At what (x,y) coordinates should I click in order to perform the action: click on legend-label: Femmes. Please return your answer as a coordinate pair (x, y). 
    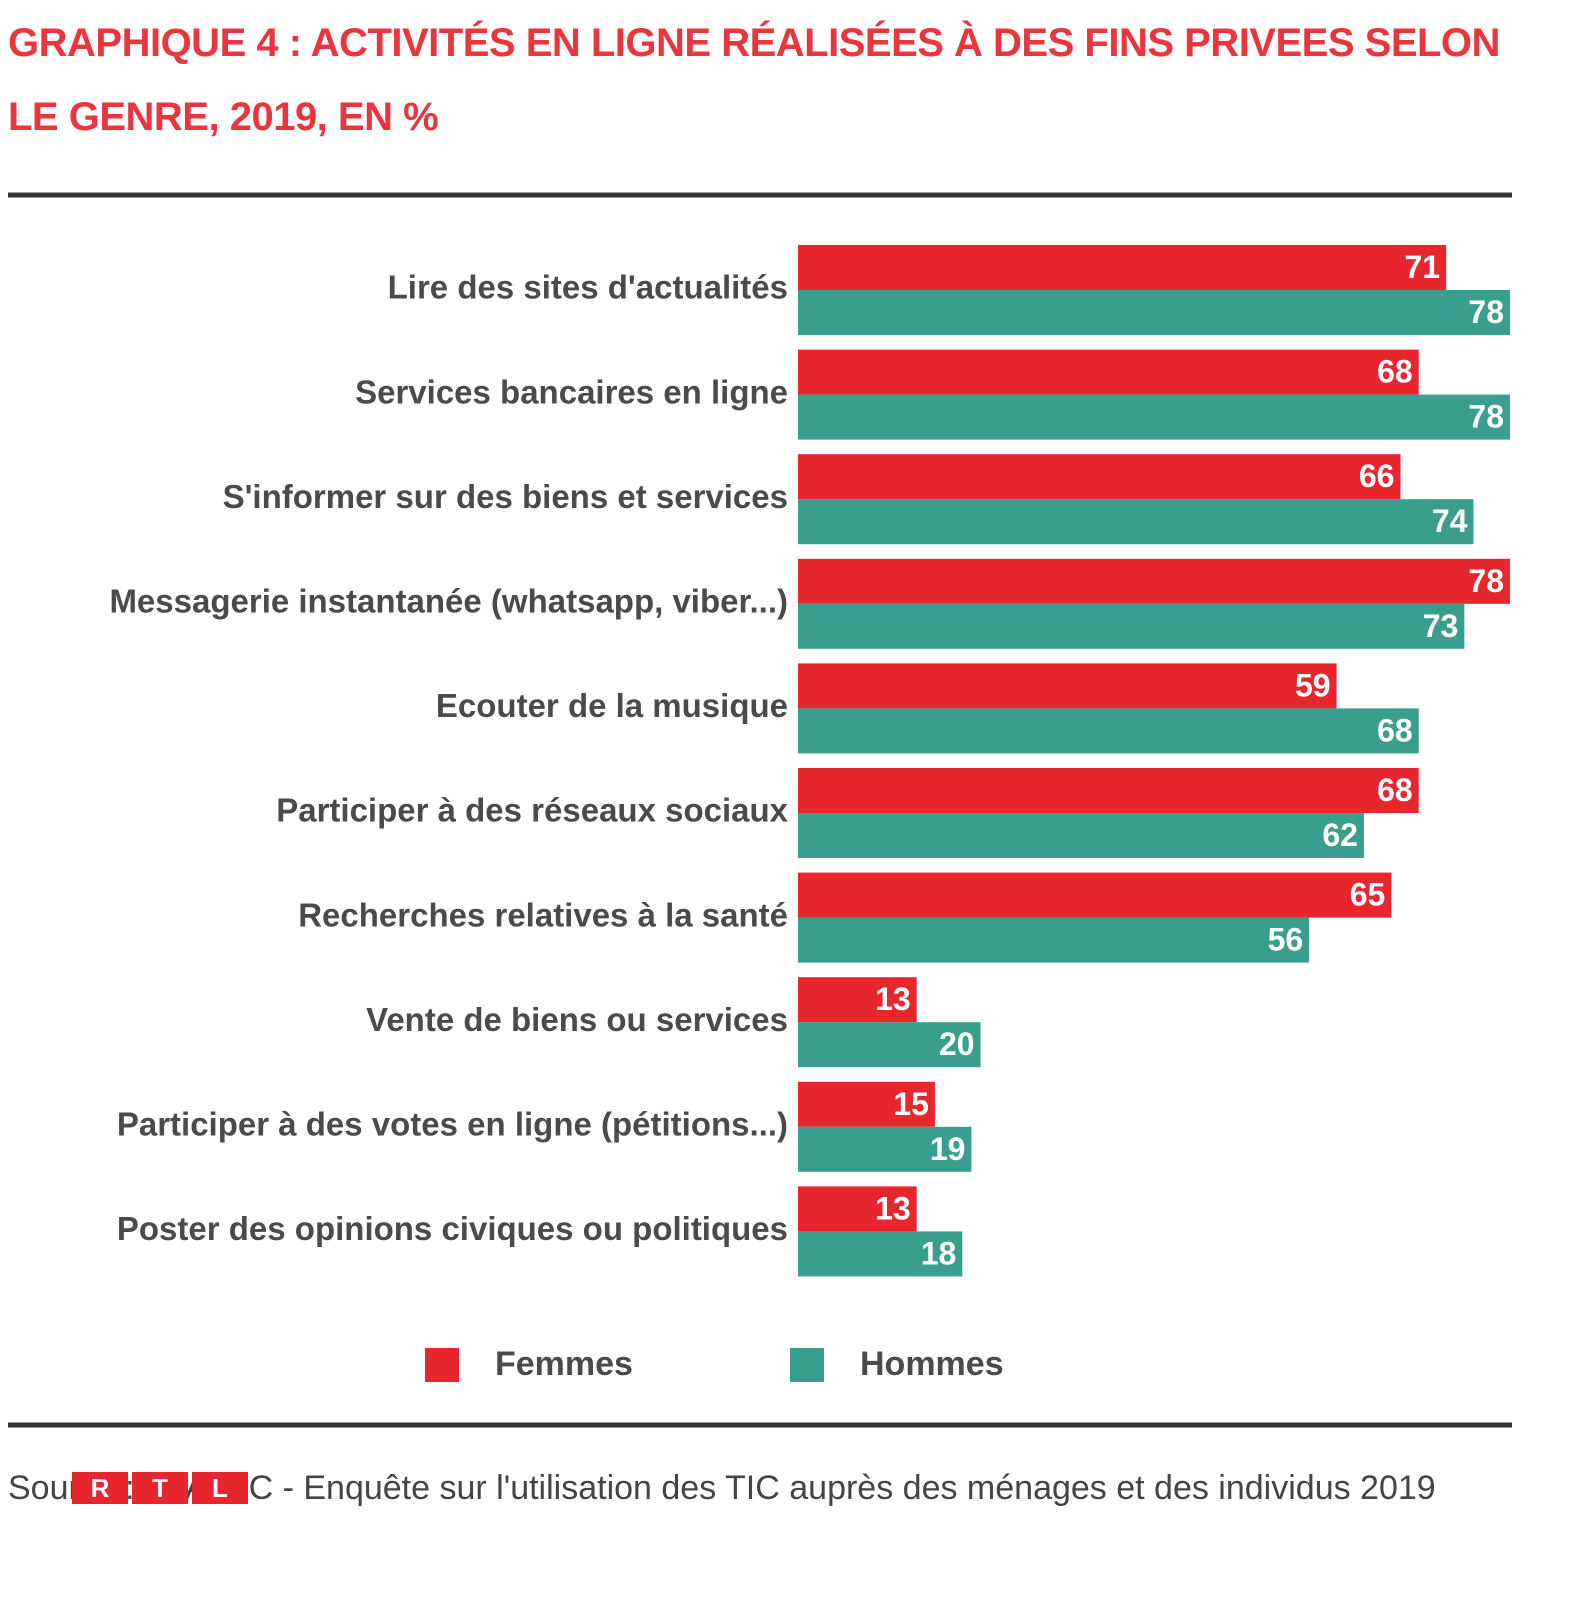
    Looking at the image, I should click on (564, 1364).